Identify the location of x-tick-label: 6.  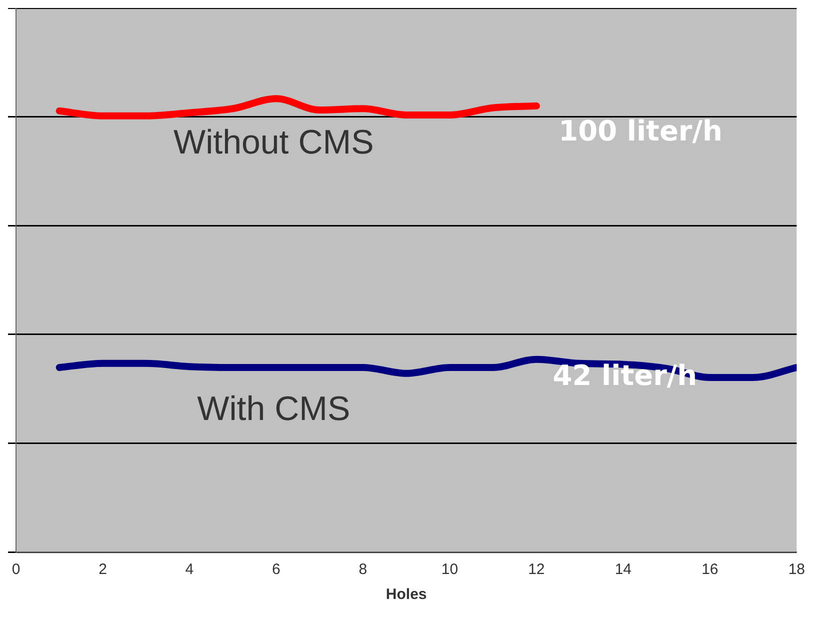
(276, 569).